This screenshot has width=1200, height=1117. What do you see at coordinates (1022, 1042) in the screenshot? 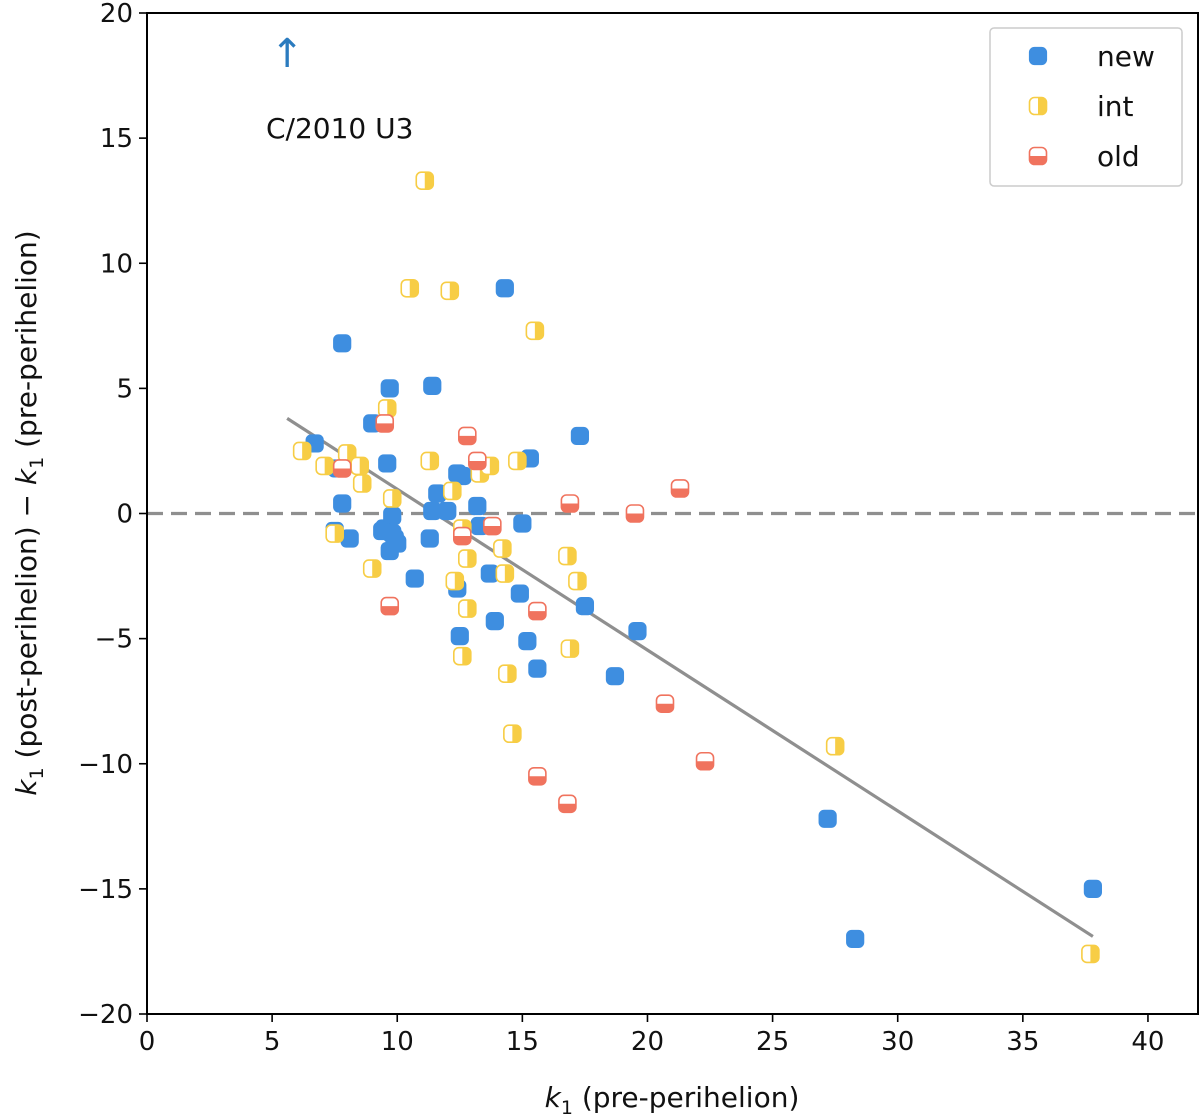
I see `x-tick-label: 35` at bounding box center [1022, 1042].